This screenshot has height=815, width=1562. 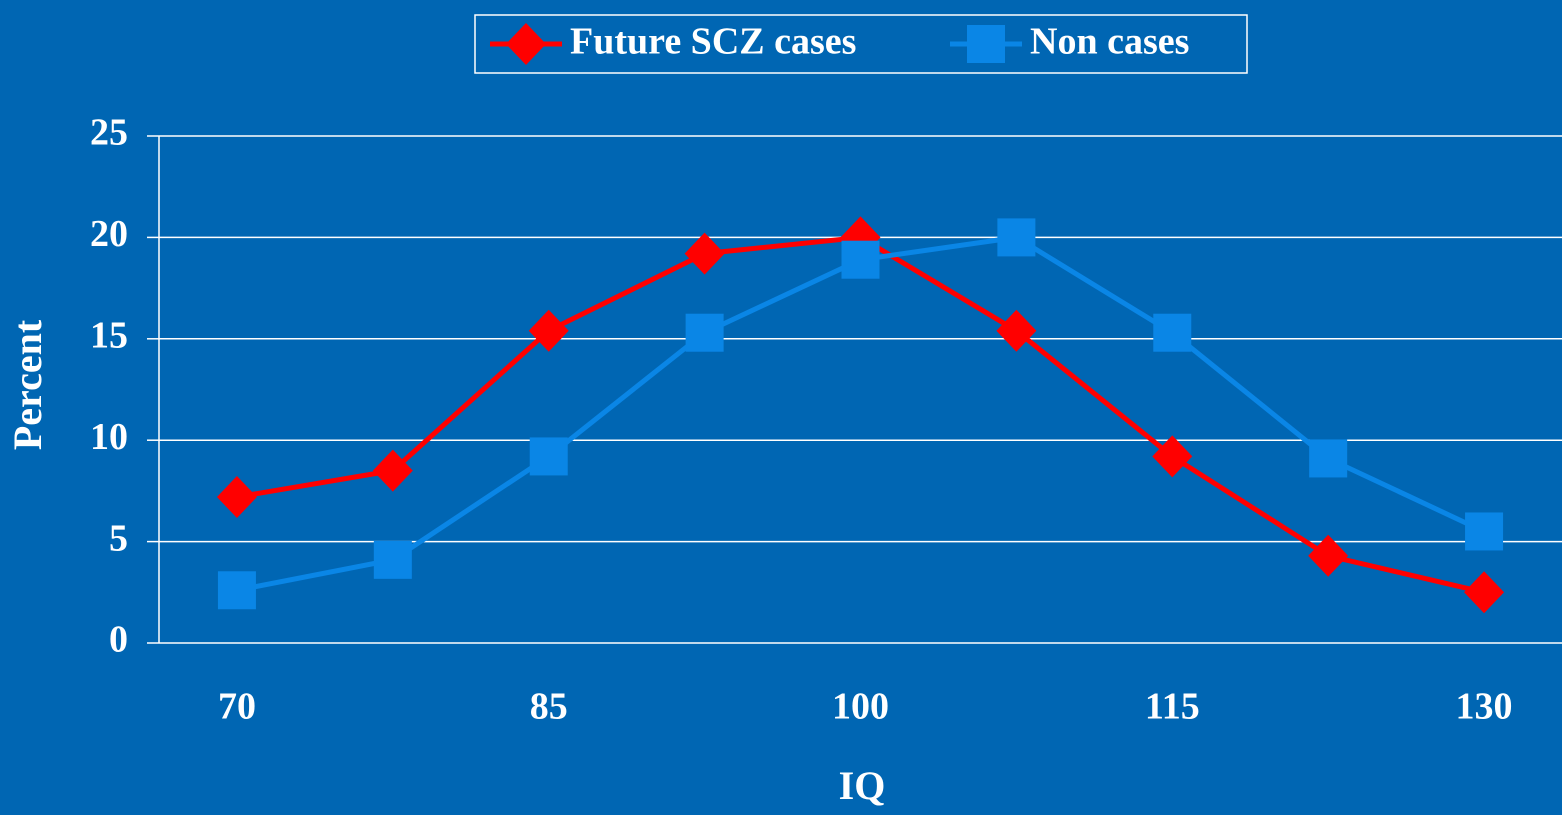 What do you see at coordinates (109, 133) in the screenshot?
I see `y-tick-label: 25` at bounding box center [109, 133].